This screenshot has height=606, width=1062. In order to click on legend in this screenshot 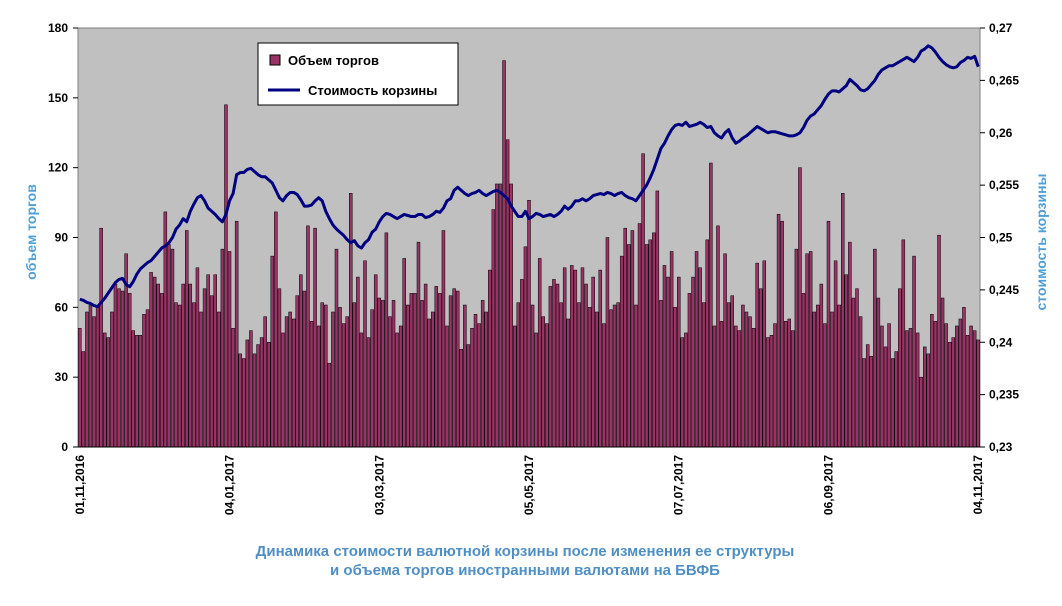, I will do `click(358, 74)`.